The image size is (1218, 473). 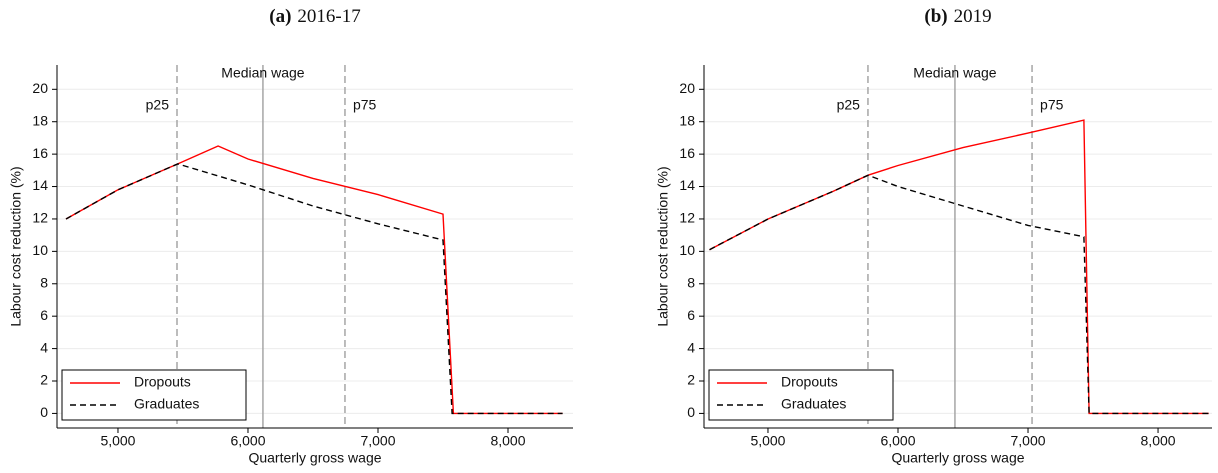 What do you see at coordinates (280, 16) in the screenshot?
I see `panel-tag: (a)` at bounding box center [280, 16].